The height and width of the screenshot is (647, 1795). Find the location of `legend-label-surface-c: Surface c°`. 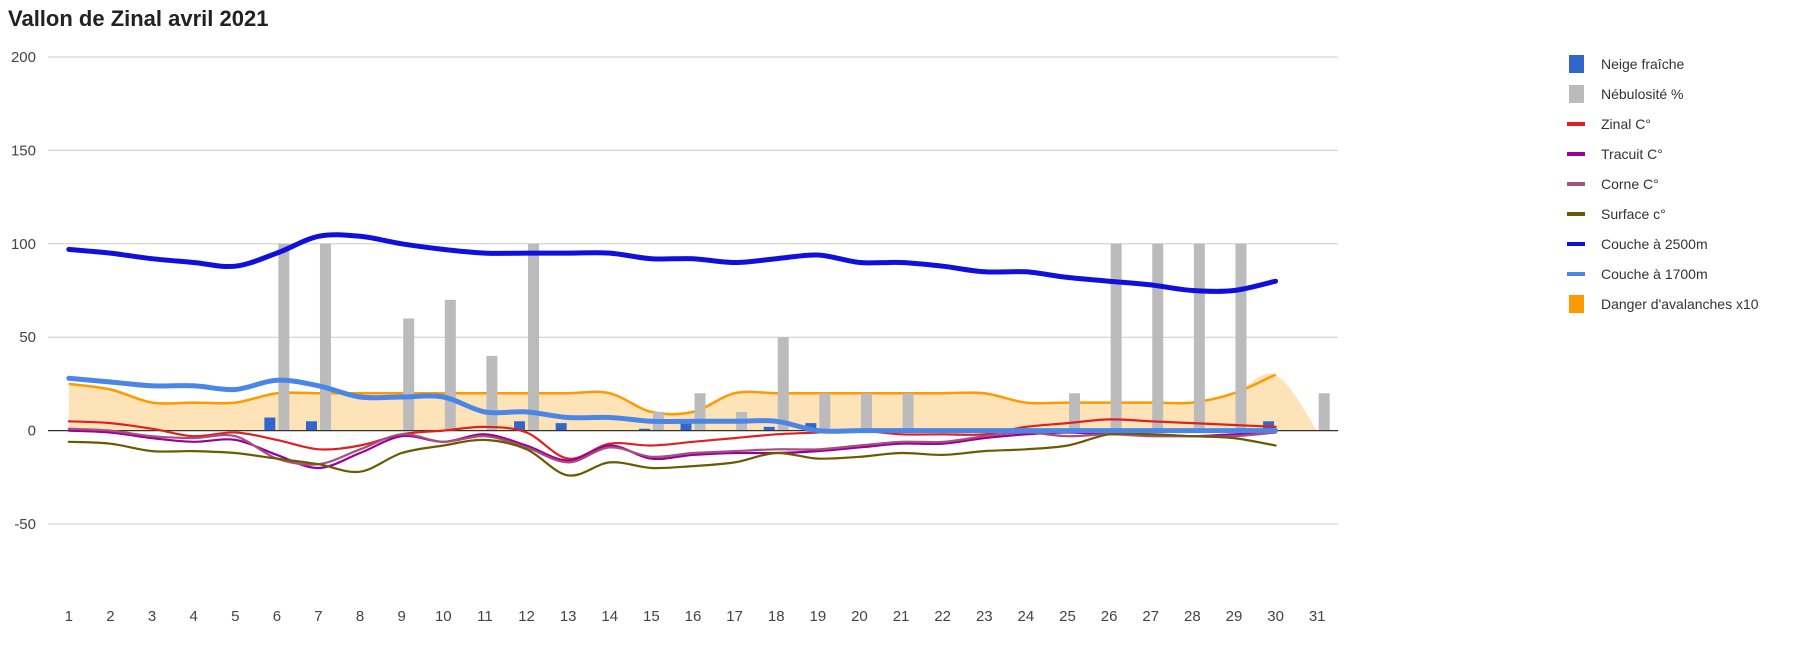

legend-label-surface-c: Surface c° is located at coordinates (1633, 214).